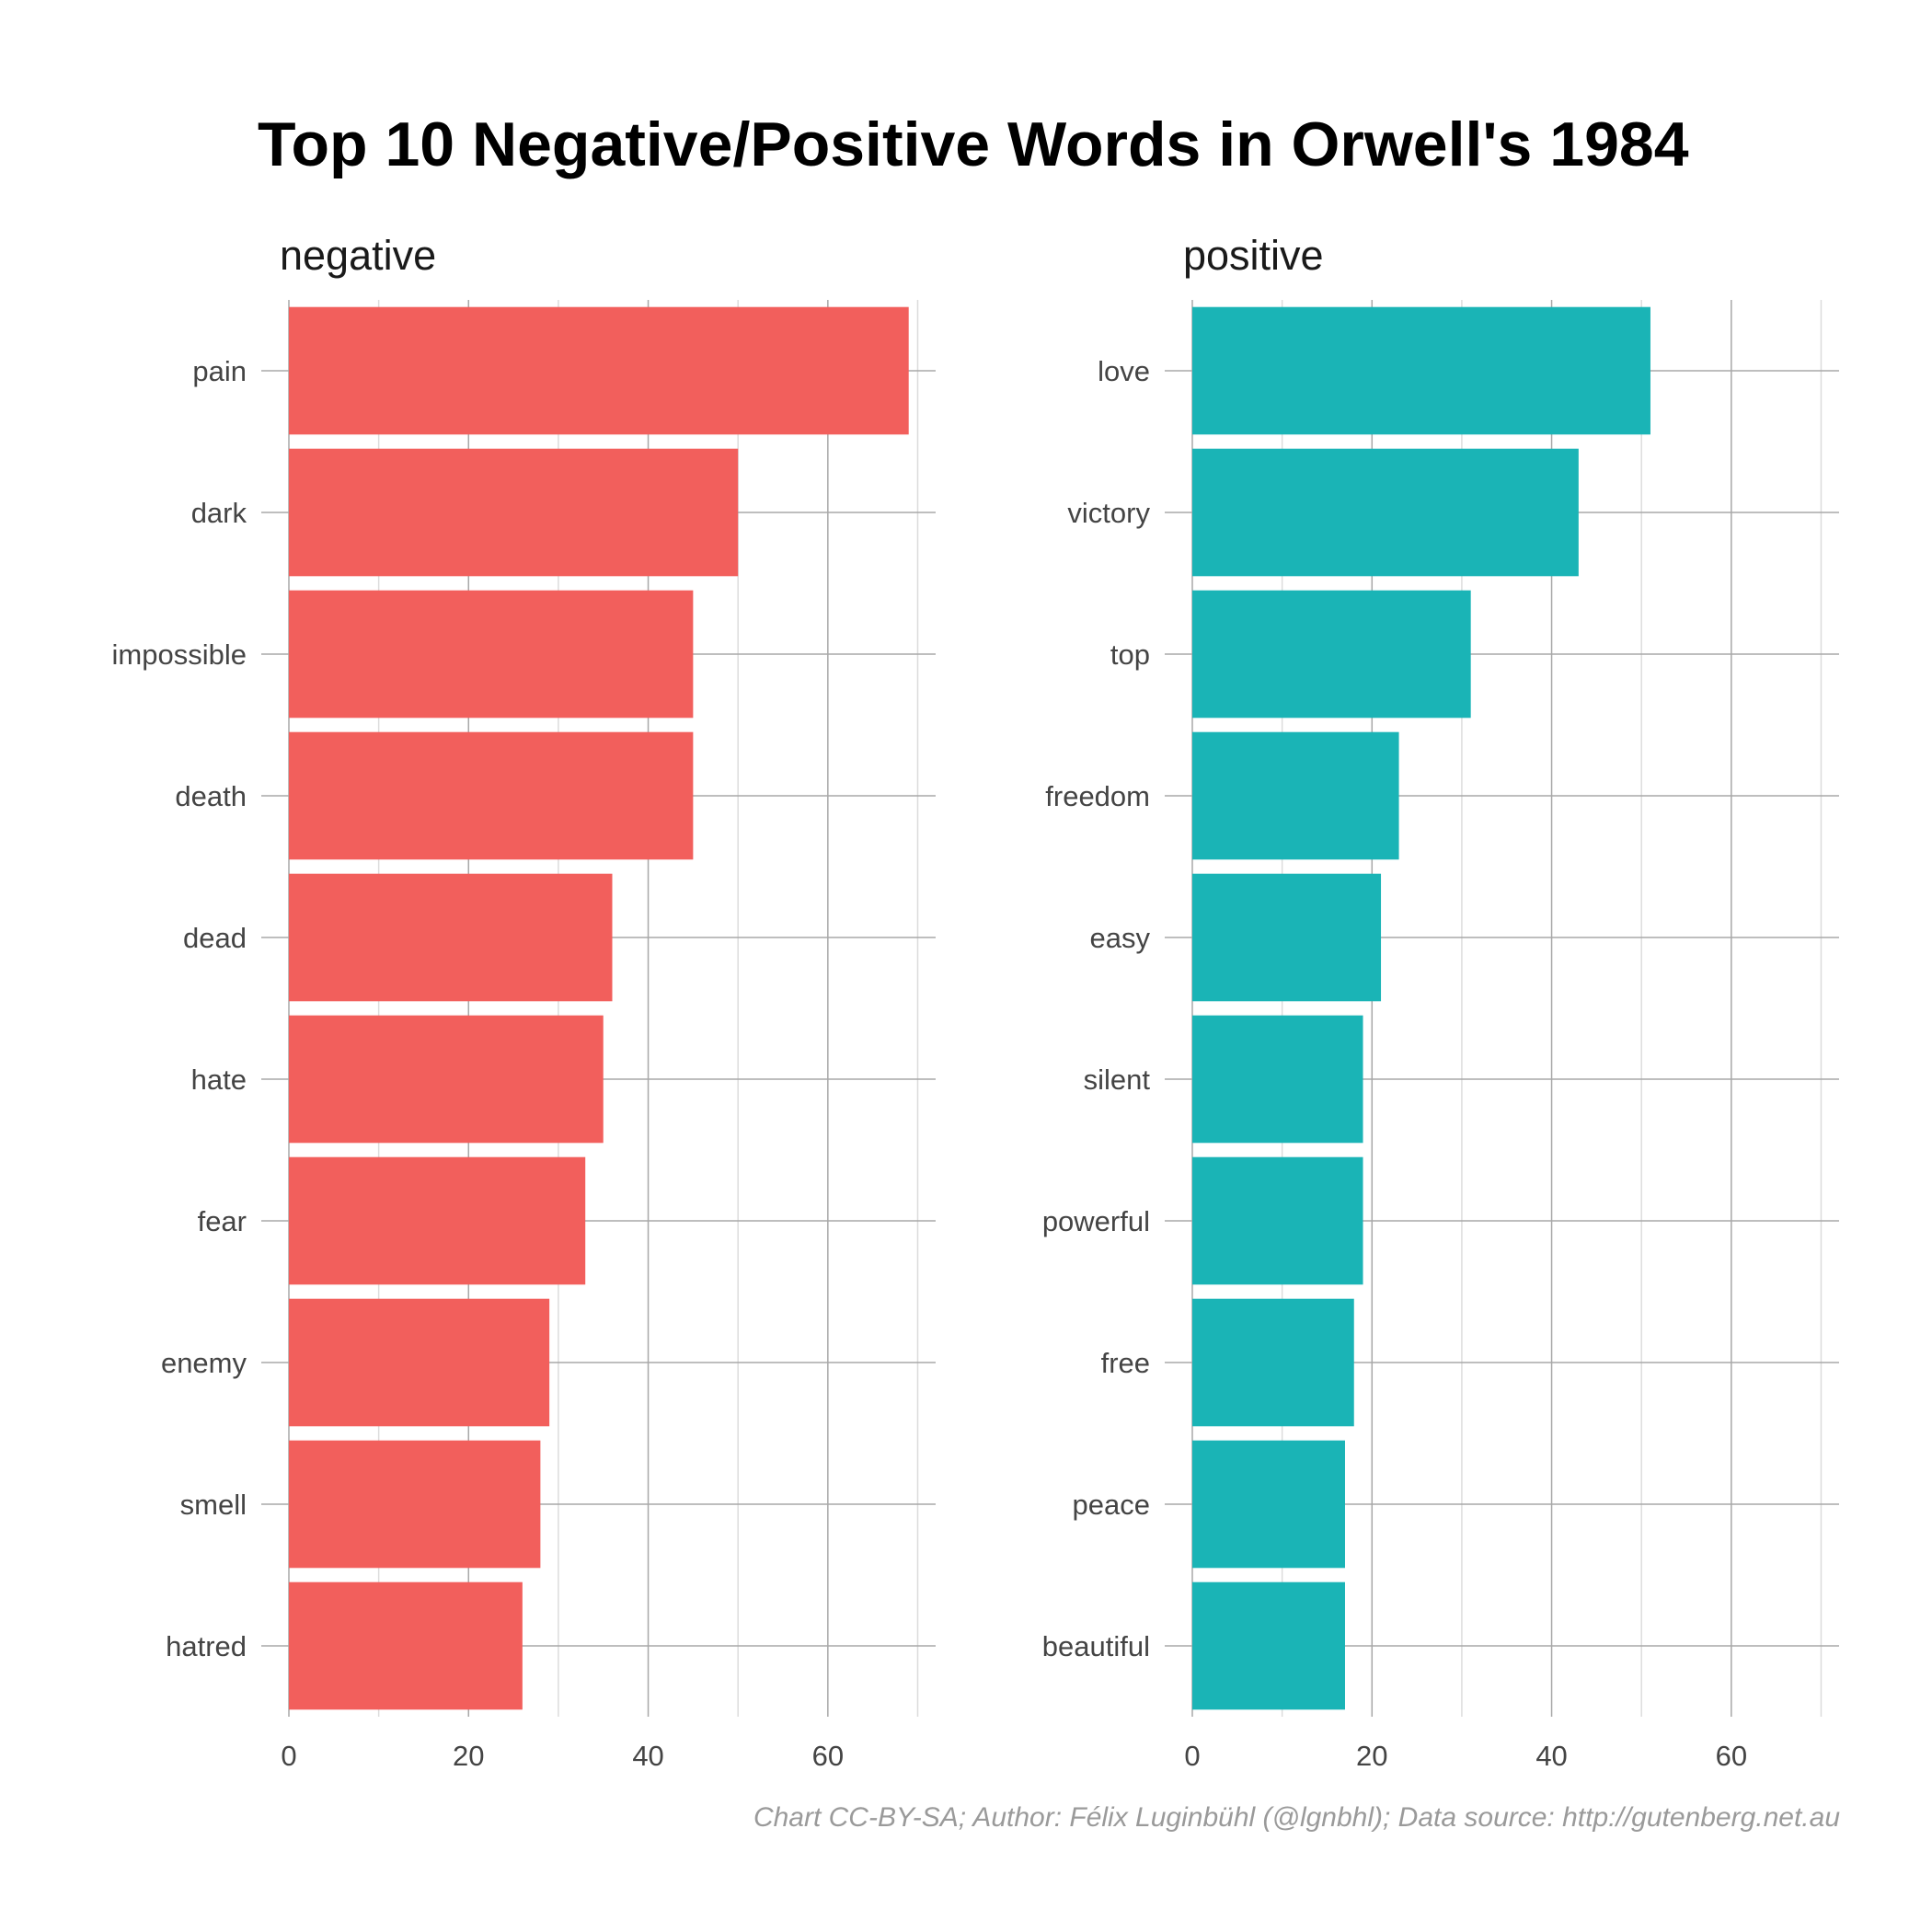 The height and width of the screenshot is (1932, 1932). What do you see at coordinates (1130, 654) in the screenshot?
I see `category-label-top: top` at bounding box center [1130, 654].